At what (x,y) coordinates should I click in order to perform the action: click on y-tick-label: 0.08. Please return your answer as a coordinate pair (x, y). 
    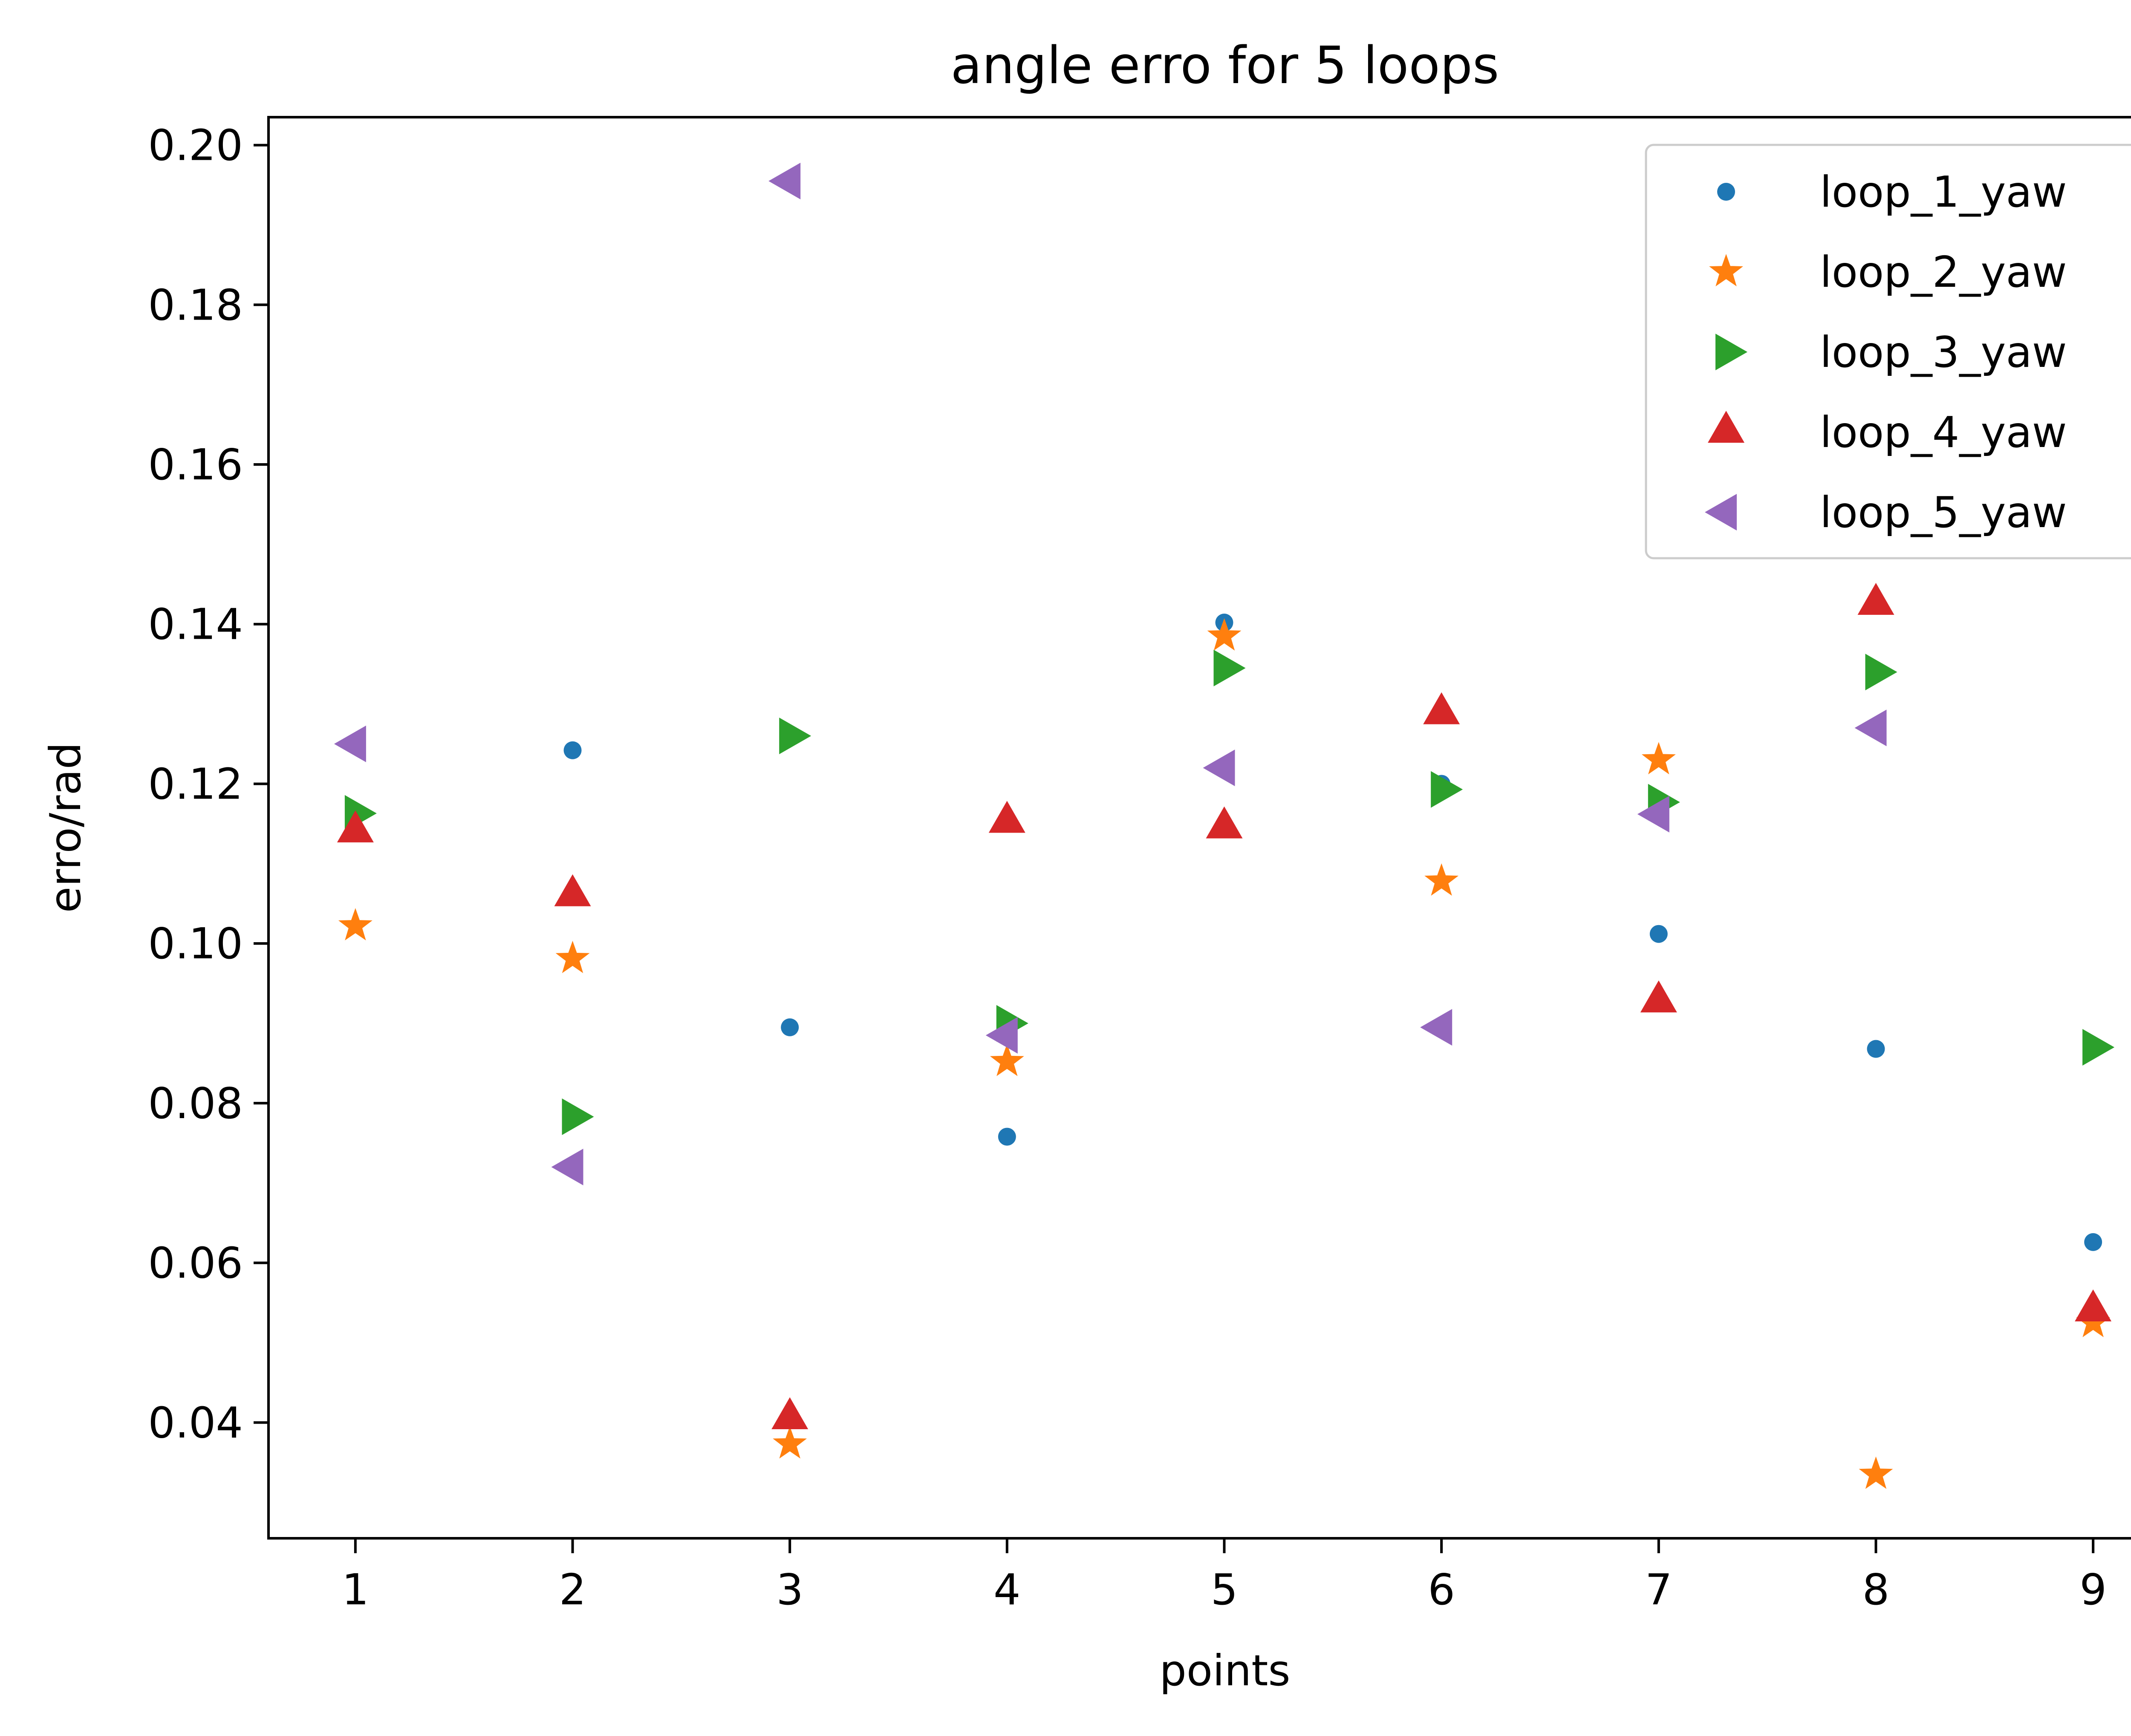
    Looking at the image, I should click on (195, 1103).